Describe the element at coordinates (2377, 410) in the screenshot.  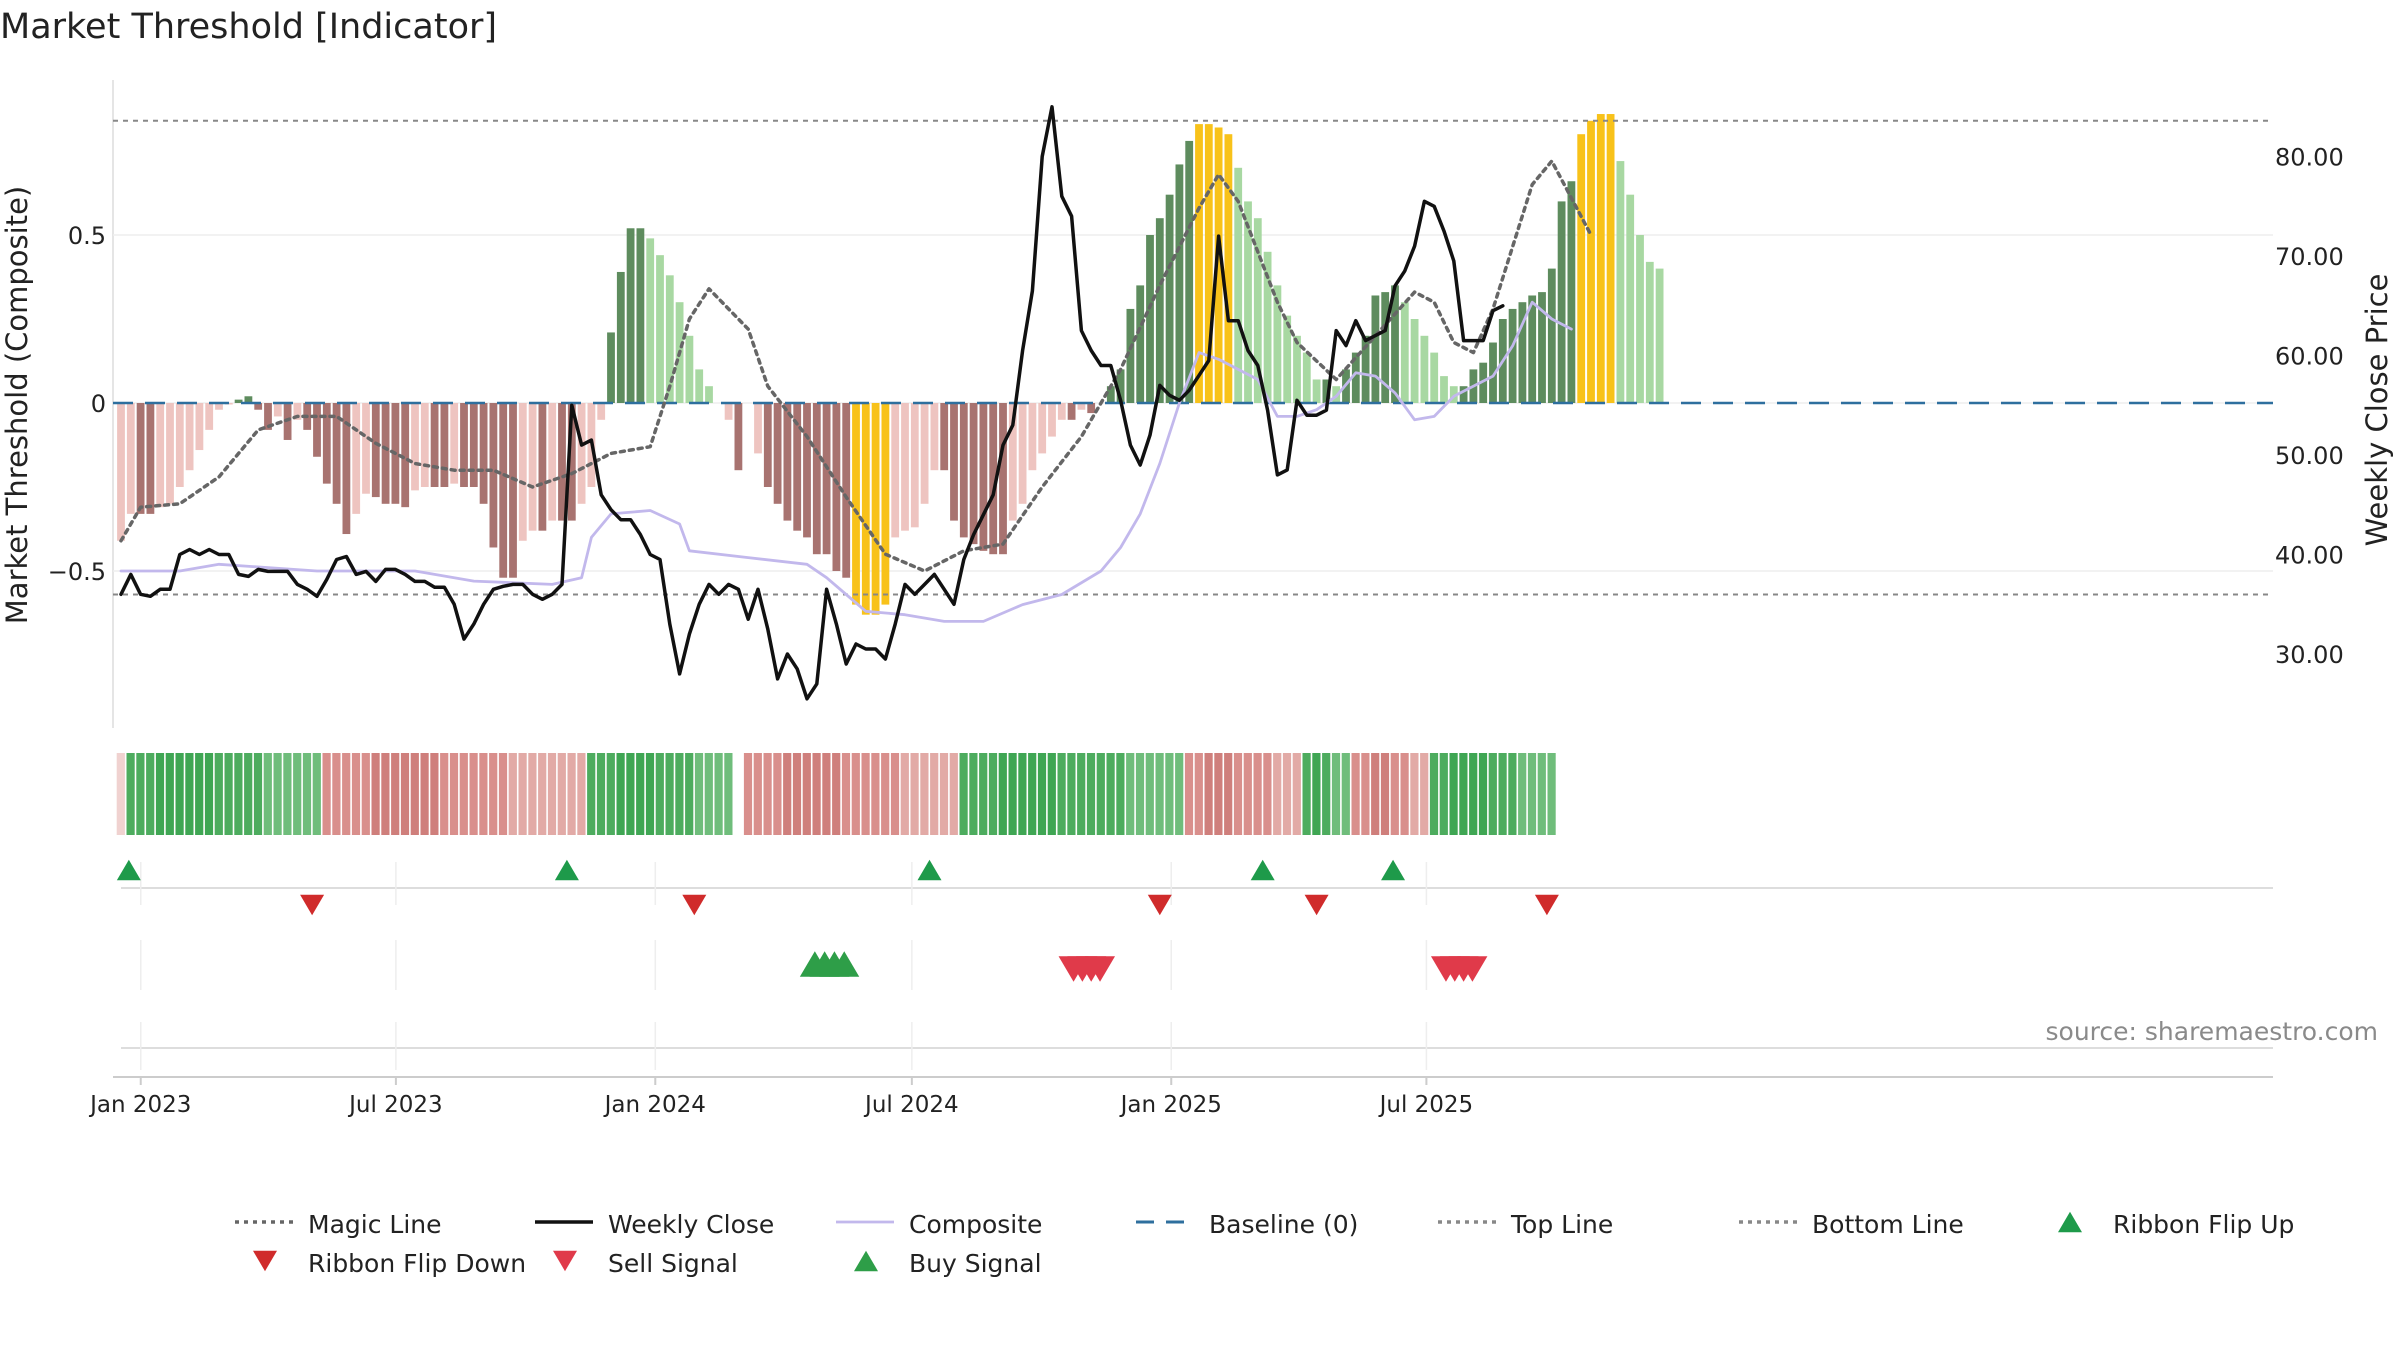
I see `right-axis-label: Weekly Close Price` at that location.